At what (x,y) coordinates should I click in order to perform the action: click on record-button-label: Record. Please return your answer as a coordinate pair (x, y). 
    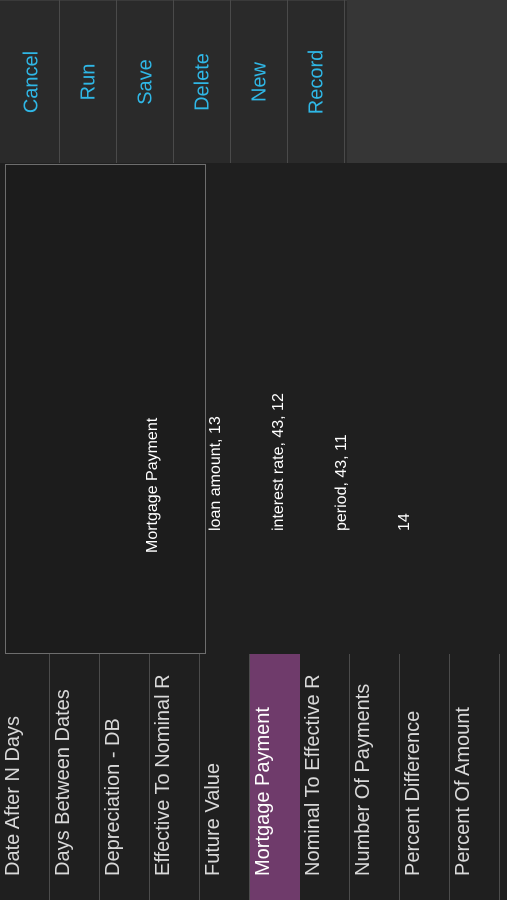
    Looking at the image, I should click on (316, 82).